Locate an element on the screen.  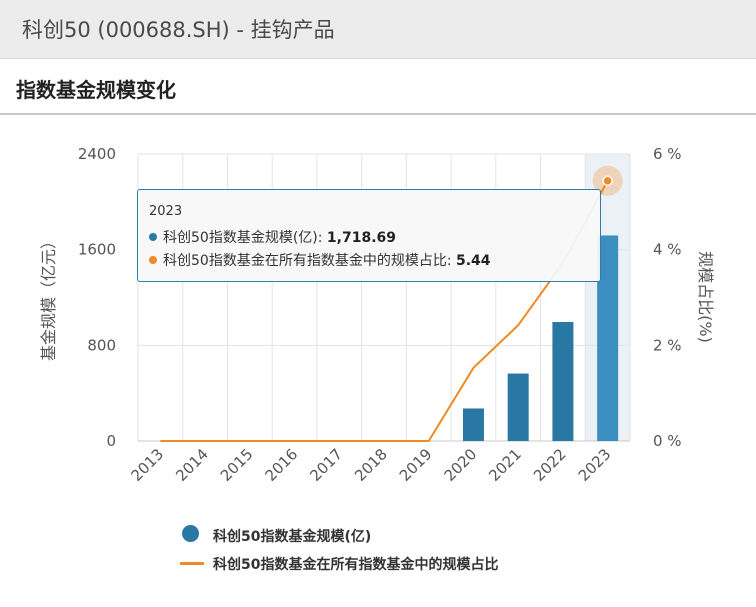
legend-label-fund-size: 科创50指数基金规模(亿) is located at coordinates (292, 537).